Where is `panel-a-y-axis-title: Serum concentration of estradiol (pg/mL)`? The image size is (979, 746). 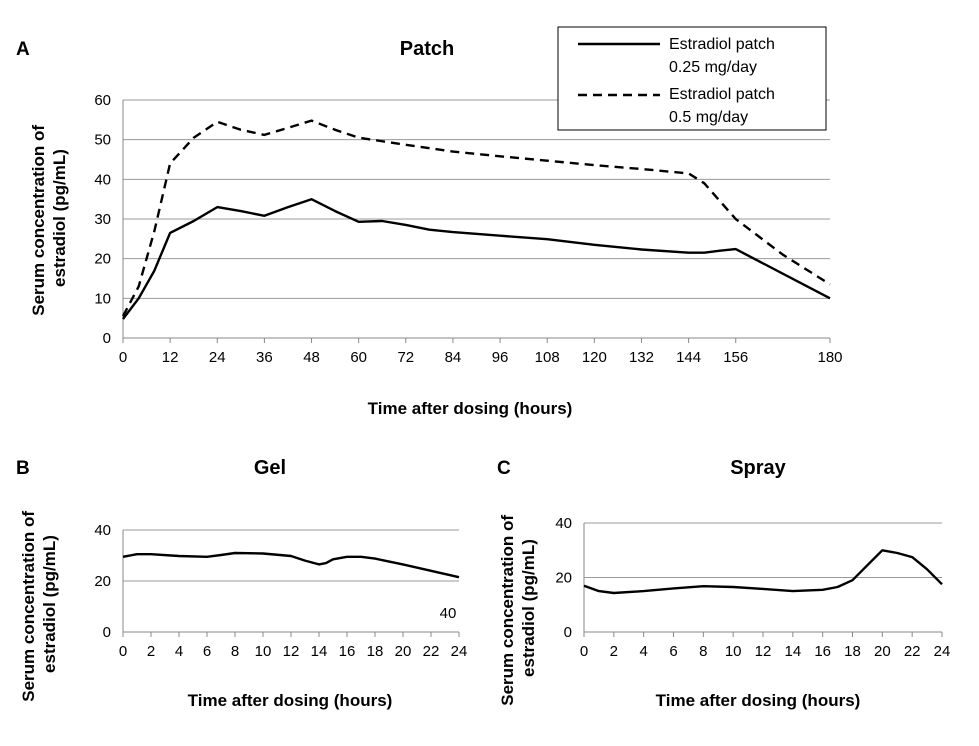
panel-a-y-axis-title: Serum concentration of estradiol (pg/mL) is located at coordinates (49, 218).